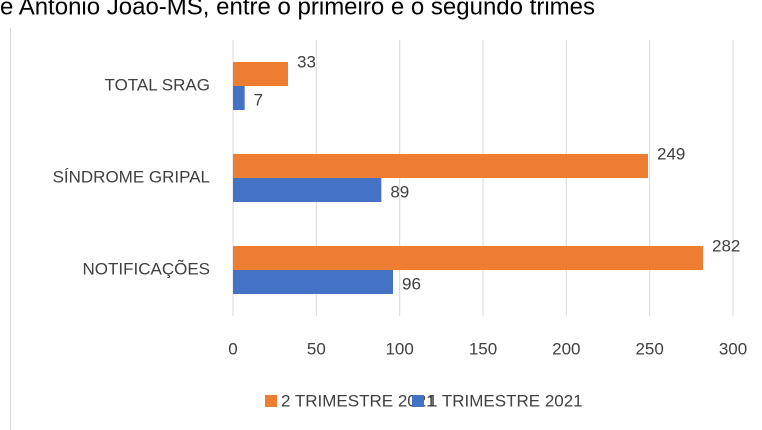 The width and height of the screenshot is (762, 430). Describe the element at coordinates (131, 176) in the screenshot. I see `y-tick-label: SÍNDROME GRIPAL` at that location.